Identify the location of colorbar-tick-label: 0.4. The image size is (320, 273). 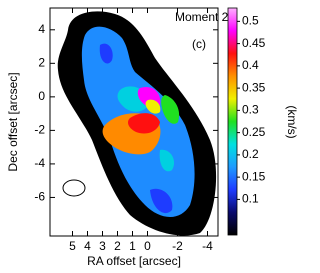
(250, 65).